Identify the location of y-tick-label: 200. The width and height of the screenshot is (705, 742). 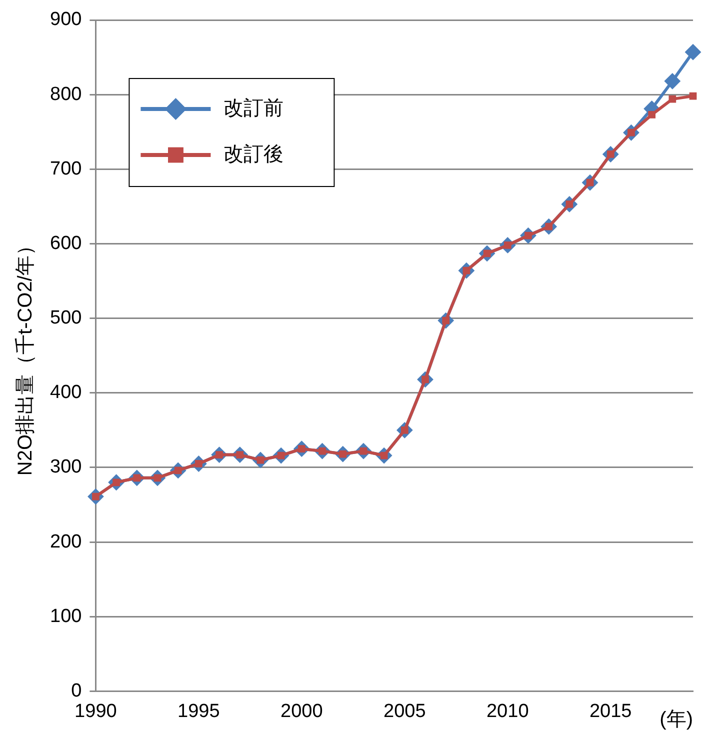
(66, 541).